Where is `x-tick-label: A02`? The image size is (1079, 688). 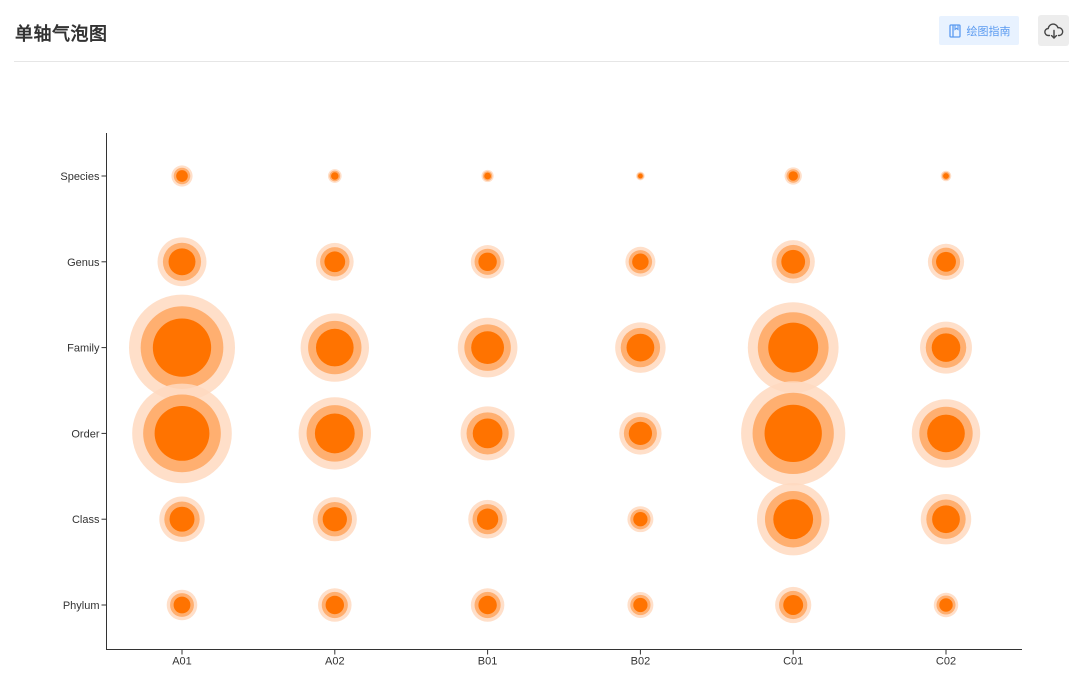 x-tick-label: A02 is located at coordinates (335, 662).